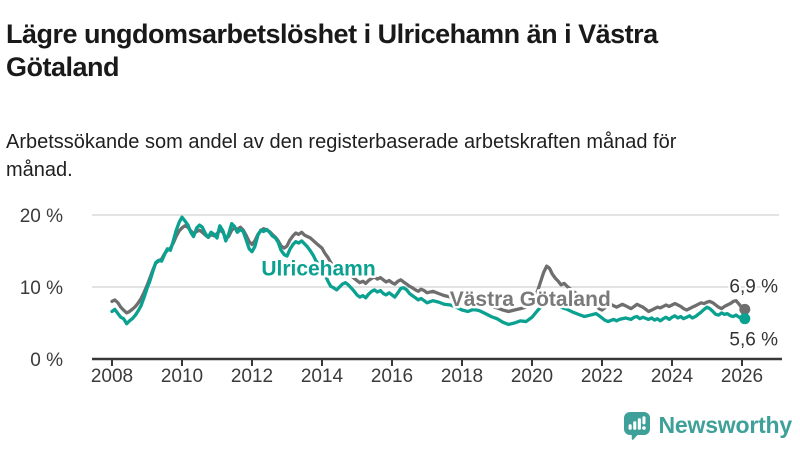 This screenshot has width=800, height=450. I want to click on x-tick-label: 2010, so click(182, 376).